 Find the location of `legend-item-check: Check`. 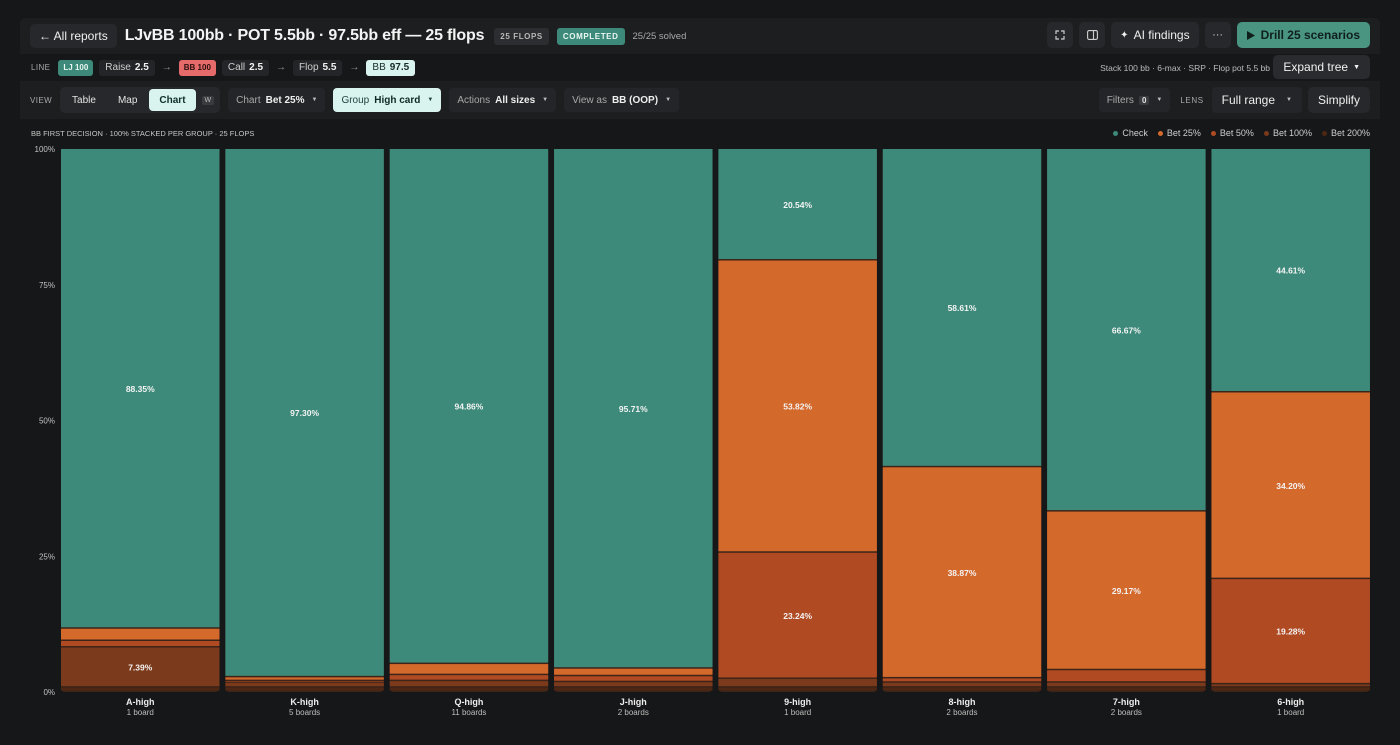

legend-item-check: Check is located at coordinates (1130, 133).